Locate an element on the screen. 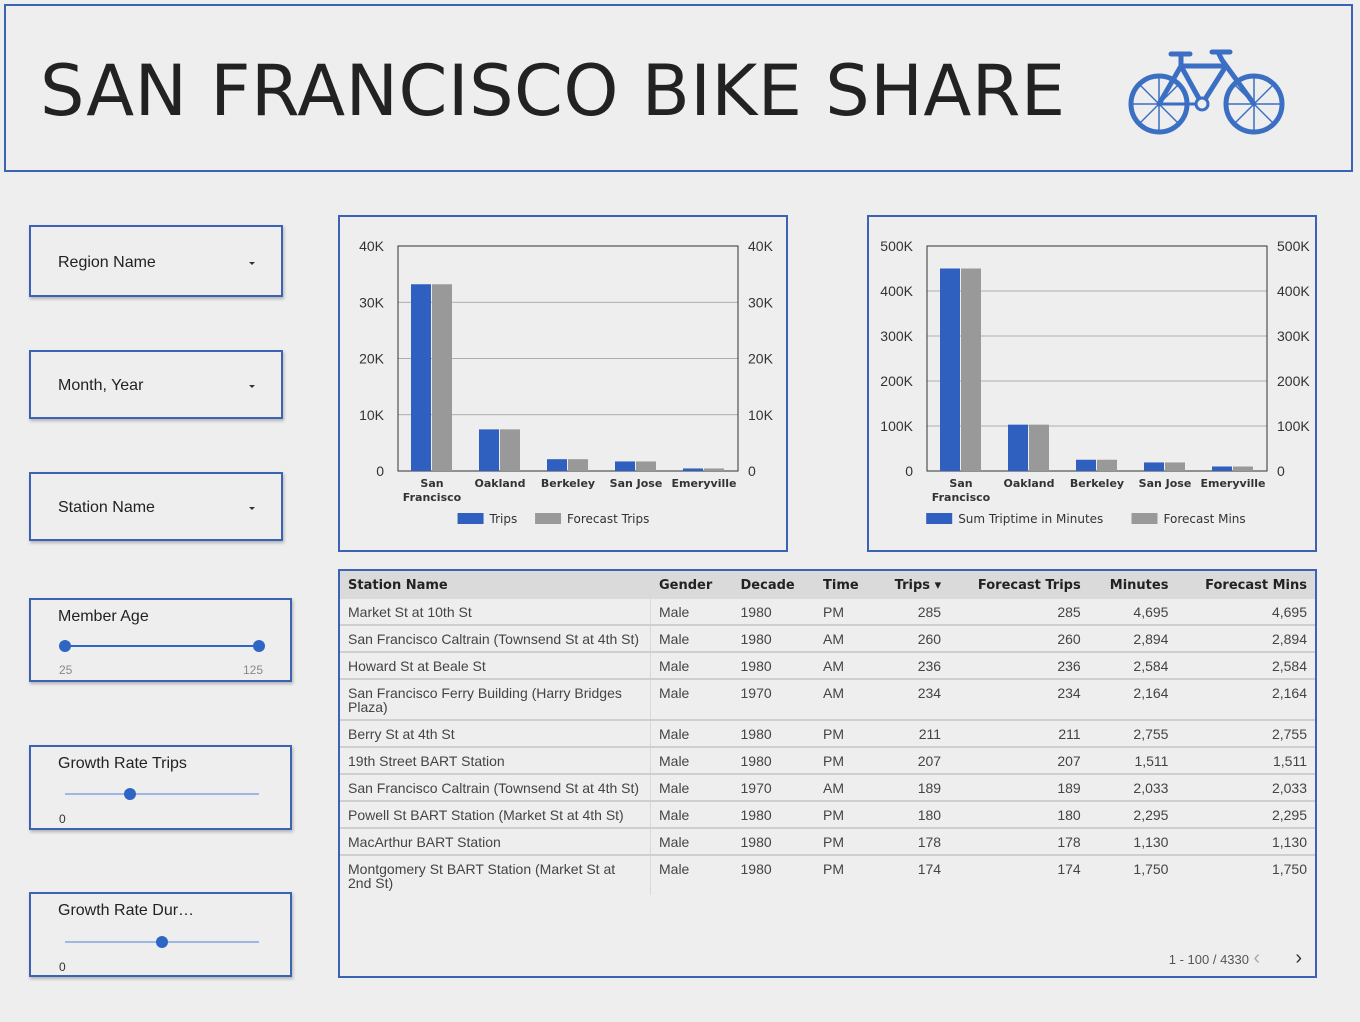 This screenshot has height=1022, width=1360. y-tick-label-left: 40K is located at coordinates (372, 246).